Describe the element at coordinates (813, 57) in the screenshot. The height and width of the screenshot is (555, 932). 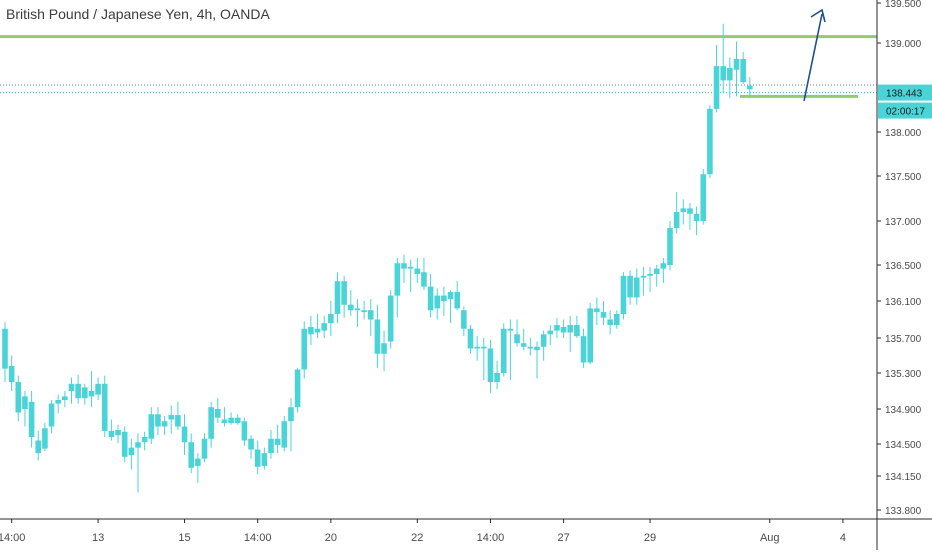
I see `forecast-arrow` at that location.